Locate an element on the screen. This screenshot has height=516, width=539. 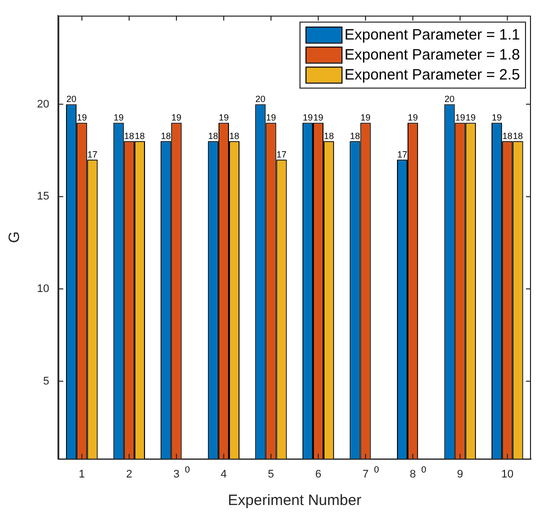
y-axis-title: G is located at coordinates (15, 237).